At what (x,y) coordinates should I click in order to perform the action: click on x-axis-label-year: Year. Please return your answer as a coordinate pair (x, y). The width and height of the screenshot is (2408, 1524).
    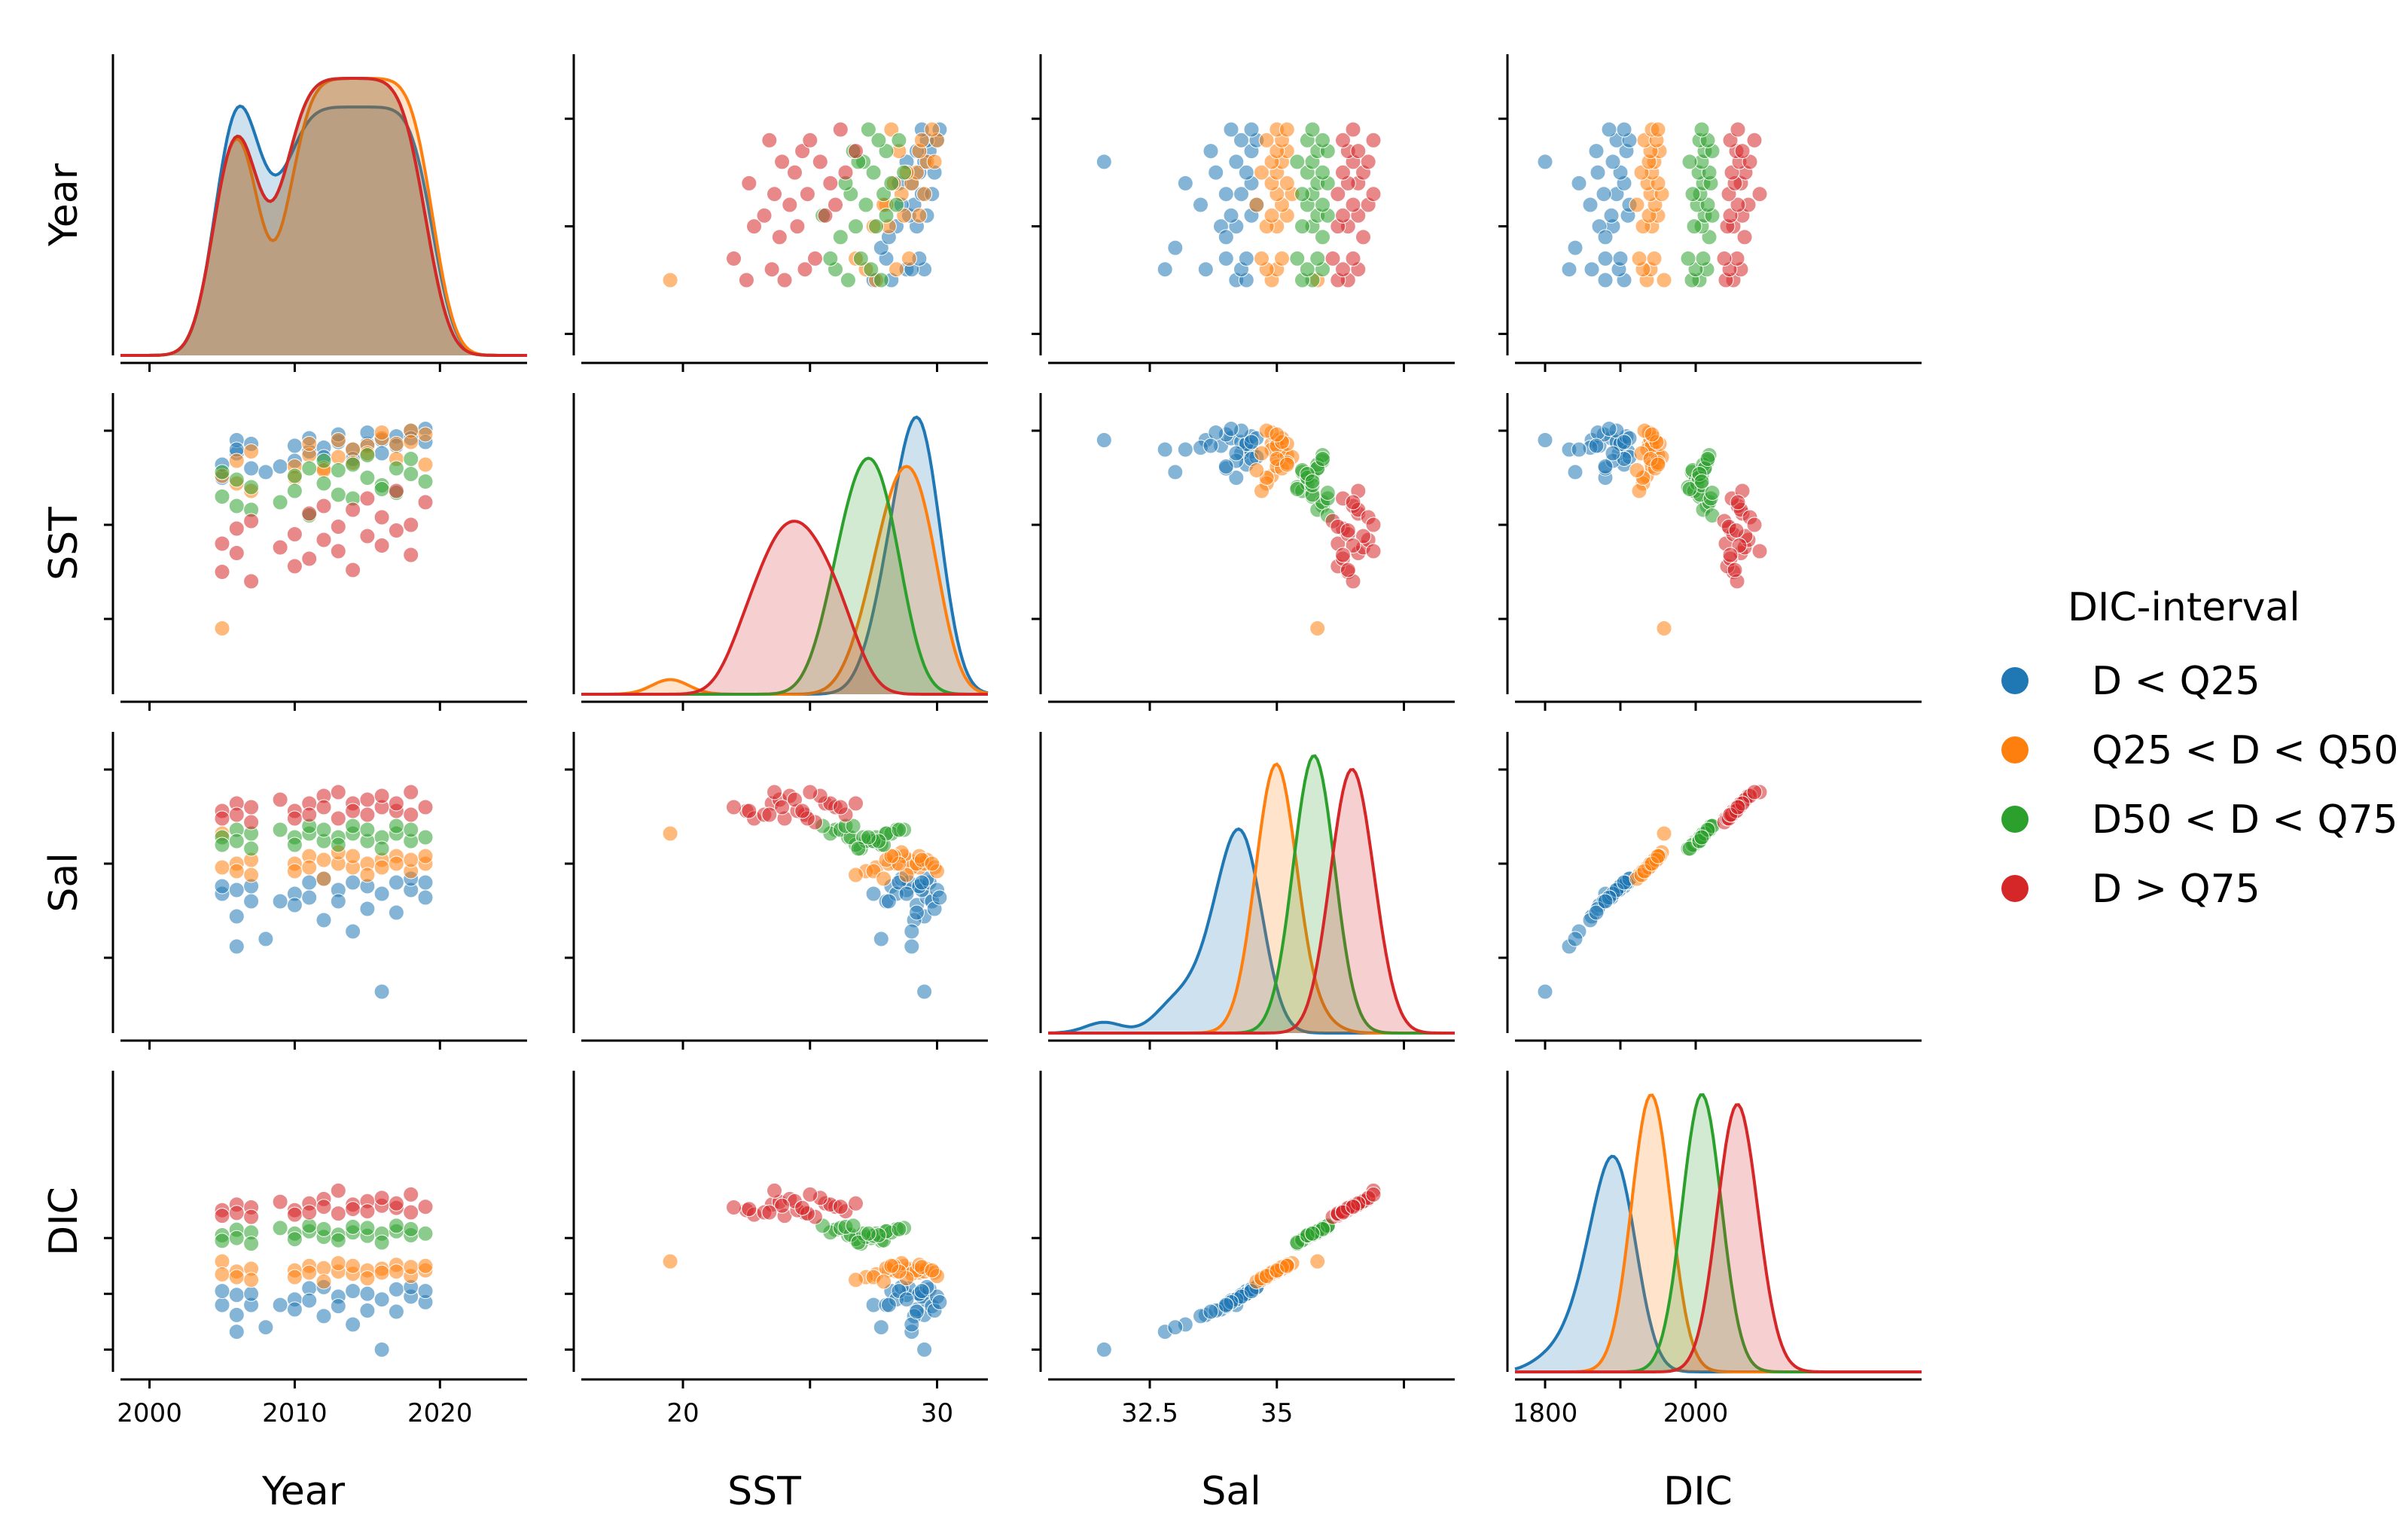
    Looking at the image, I should click on (303, 1491).